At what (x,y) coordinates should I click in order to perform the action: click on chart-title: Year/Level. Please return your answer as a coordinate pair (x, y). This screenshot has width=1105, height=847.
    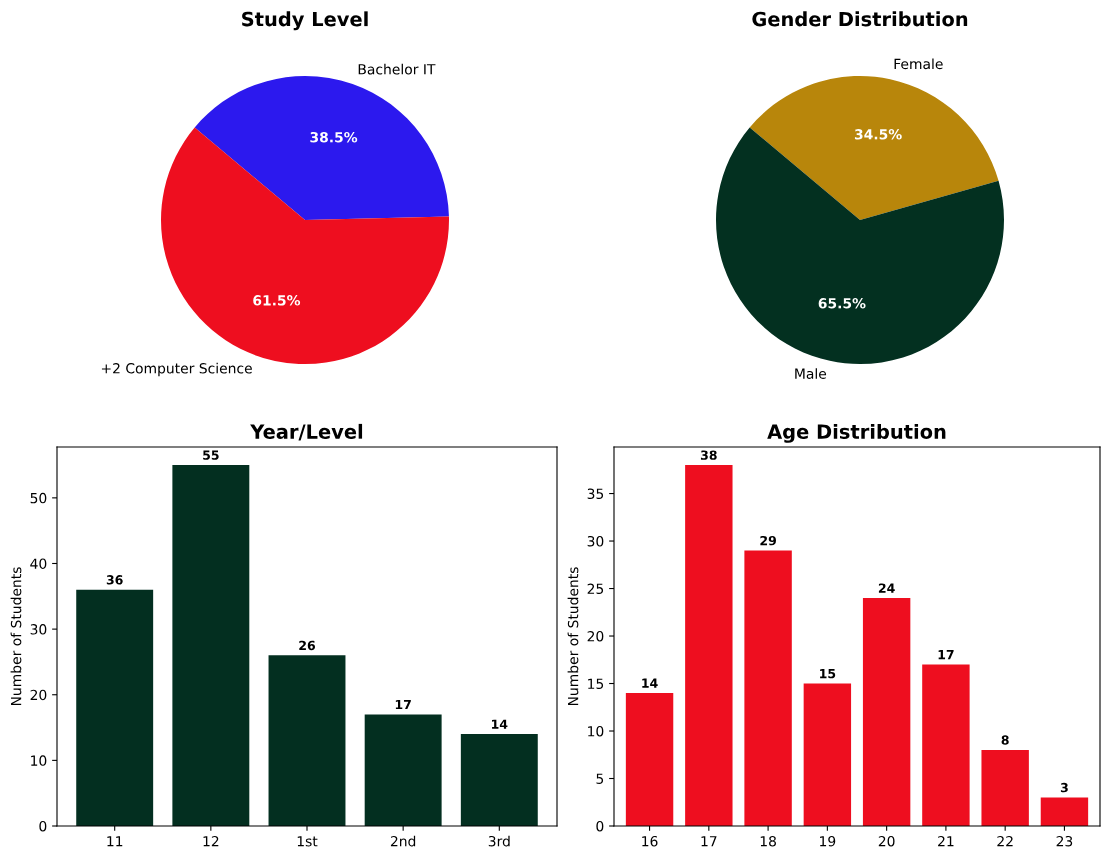
    Looking at the image, I should click on (306, 432).